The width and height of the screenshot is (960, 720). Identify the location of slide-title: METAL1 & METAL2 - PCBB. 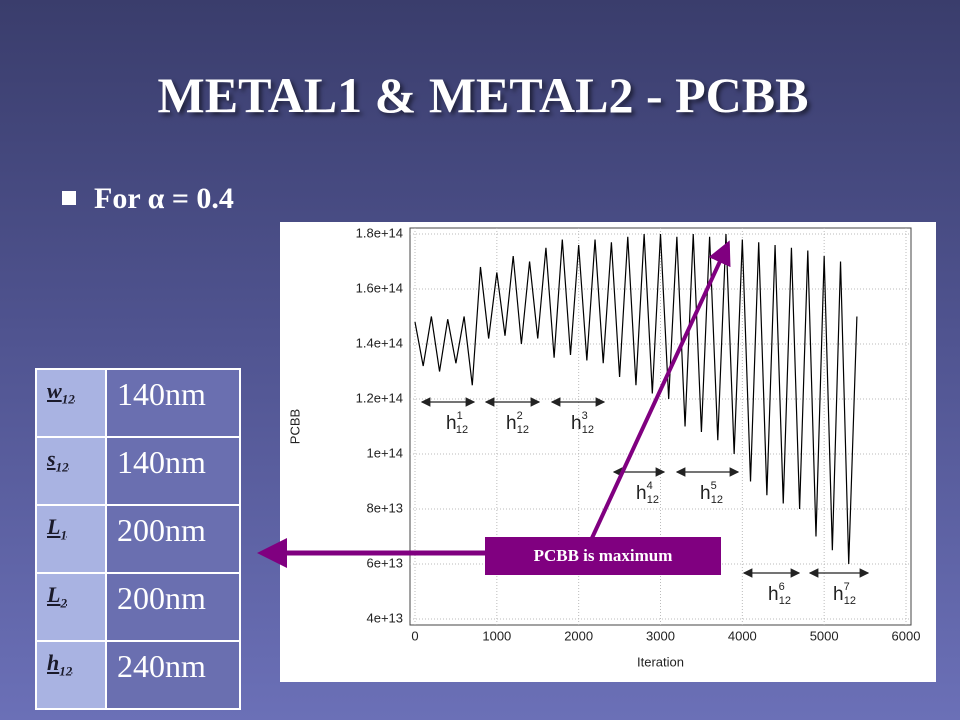
(483, 95).